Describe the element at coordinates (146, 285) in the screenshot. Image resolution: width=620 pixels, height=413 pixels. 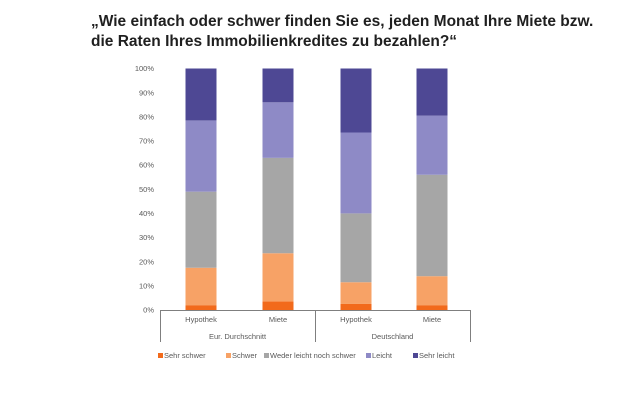
I see `y-tick-label: 10%` at that location.